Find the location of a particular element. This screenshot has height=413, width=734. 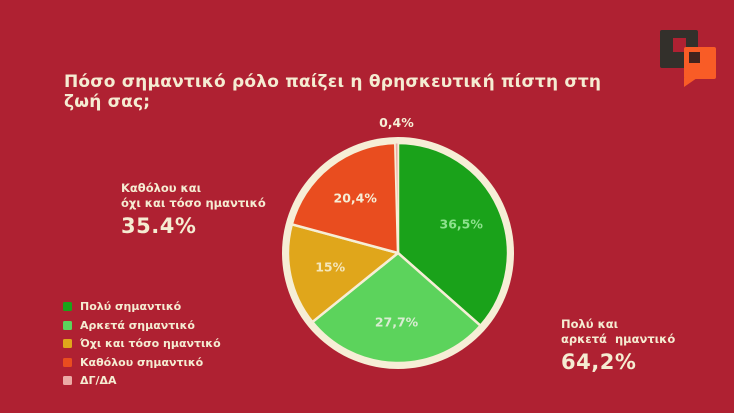

legend-item-katholou-simantiko: Καθόλου σημαντικό is located at coordinates (142, 362).